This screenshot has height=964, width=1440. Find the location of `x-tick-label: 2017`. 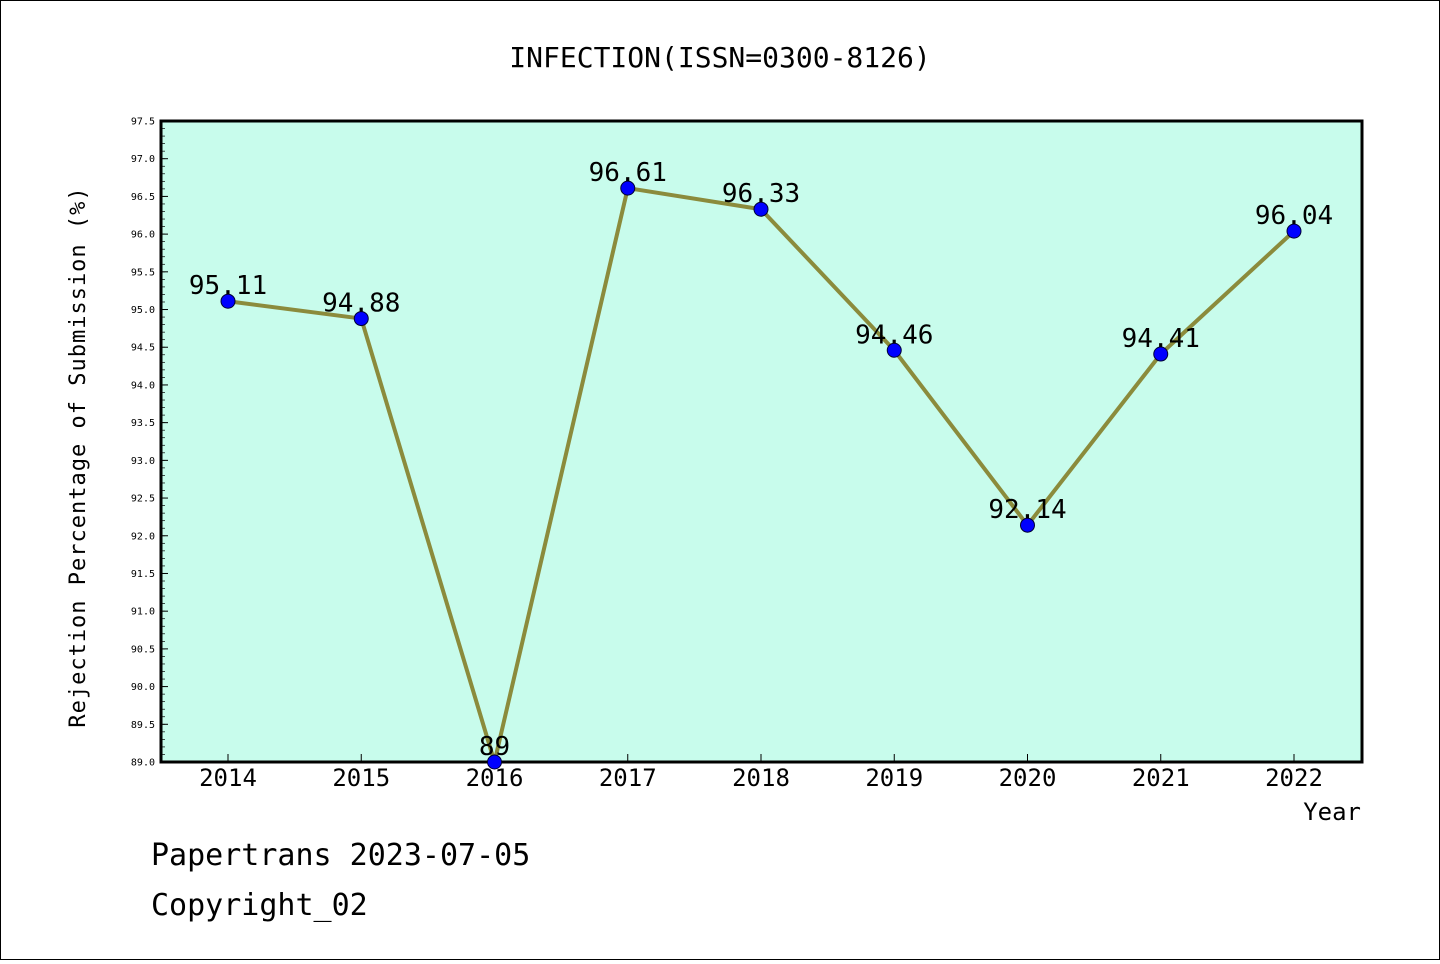

x-tick-label: 2017 is located at coordinates (628, 778).